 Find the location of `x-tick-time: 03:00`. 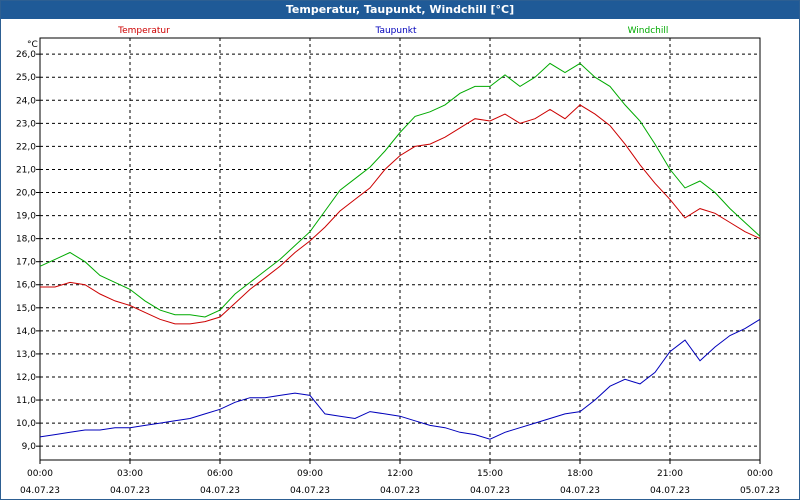

x-tick-time: 03:00 is located at coordinates (130, 474).